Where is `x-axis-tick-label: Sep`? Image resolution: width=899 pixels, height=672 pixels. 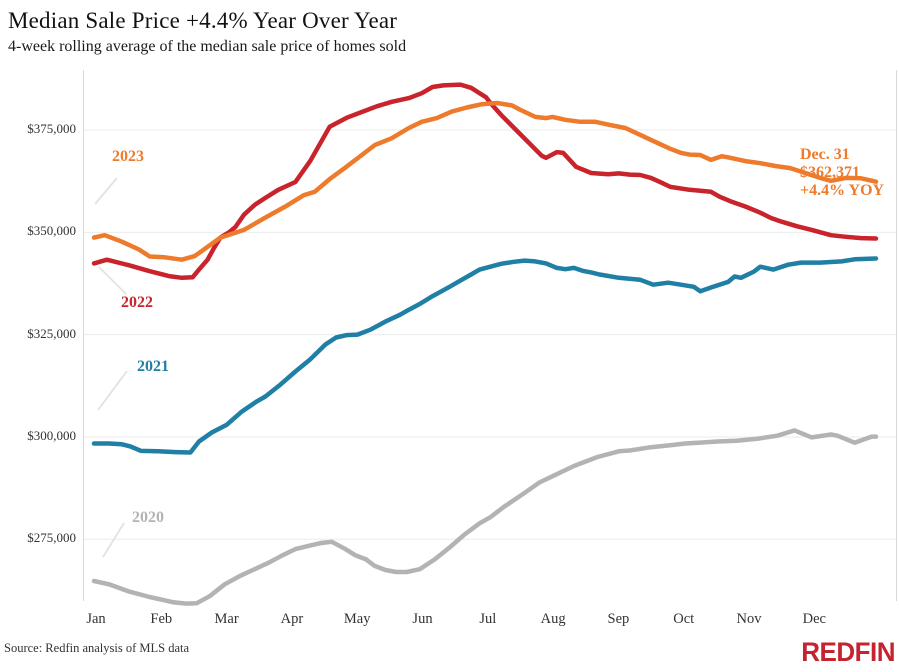
x-axis-tick-label: Sep is located at coordinates (618, 619).